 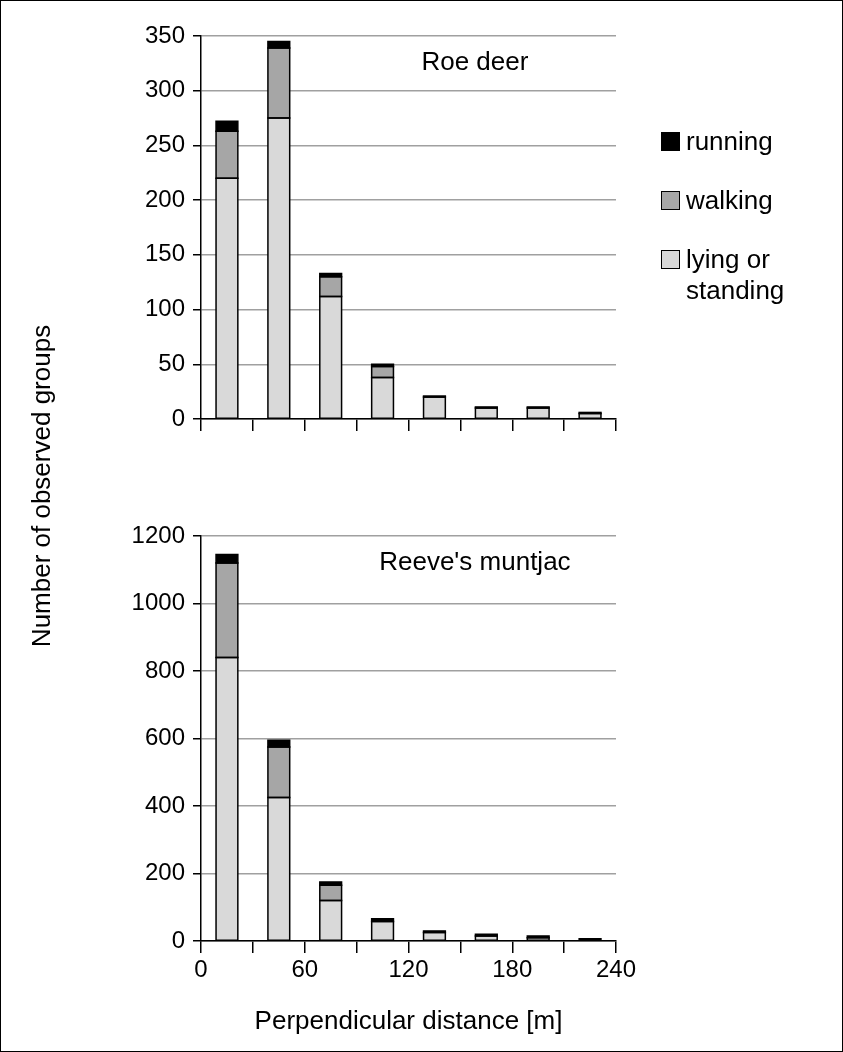 I want to click on y-tick-label: 250, so click(x=164, y=144).